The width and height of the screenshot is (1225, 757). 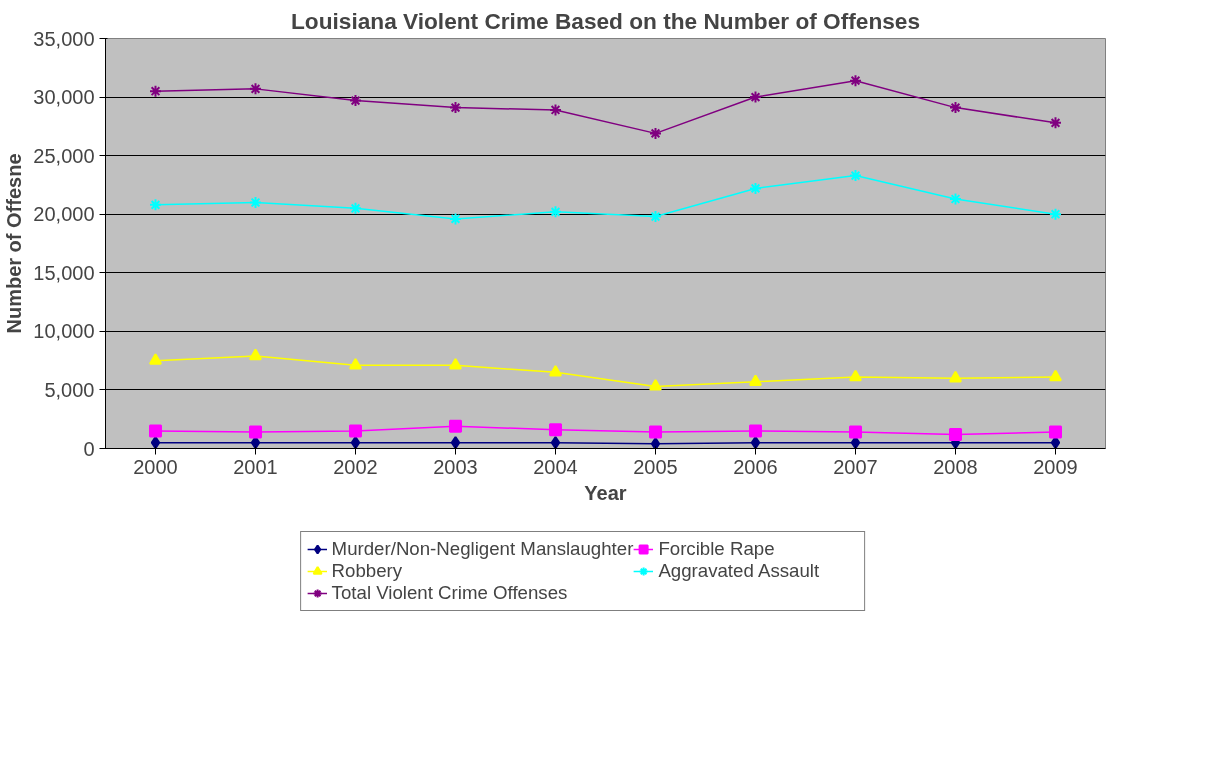 I want to click on x-tick-label: 2005, so click(x=655, y=466).